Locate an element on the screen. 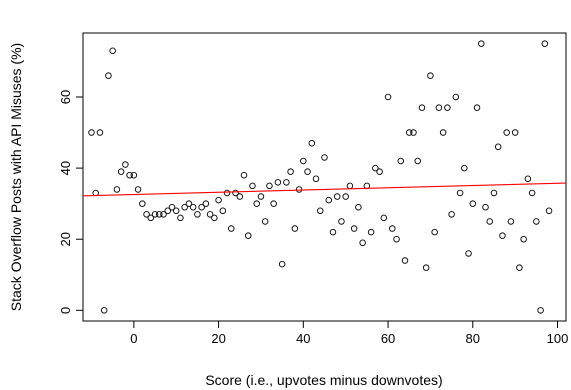 The height and width of the screenshot is (390, 571). y-axis: 0 20 40 60 is located at coordinates (70, 202).